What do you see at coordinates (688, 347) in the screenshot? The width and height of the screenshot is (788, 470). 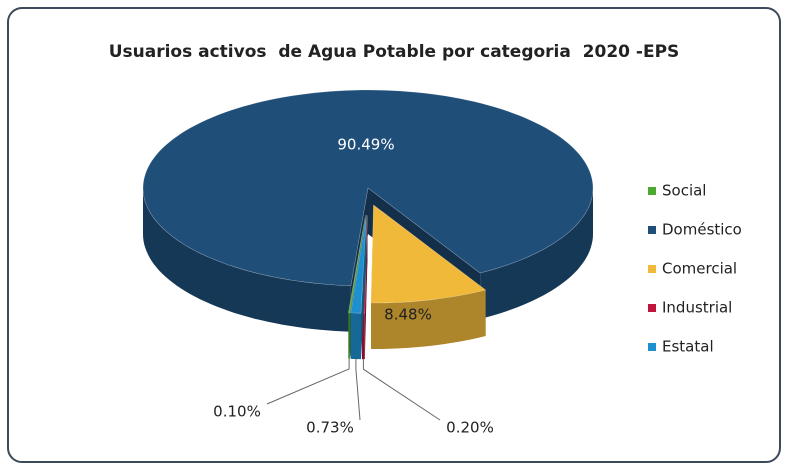 I see `legend-label: Estatal` at bounding box center [688, 347].